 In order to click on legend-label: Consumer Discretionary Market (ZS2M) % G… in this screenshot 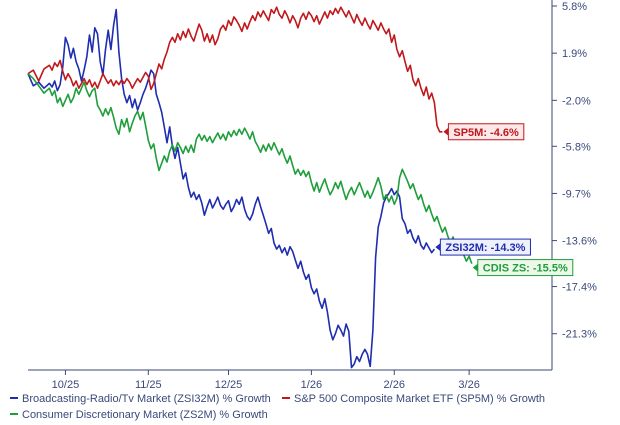, I will do `click(145, 415)`.